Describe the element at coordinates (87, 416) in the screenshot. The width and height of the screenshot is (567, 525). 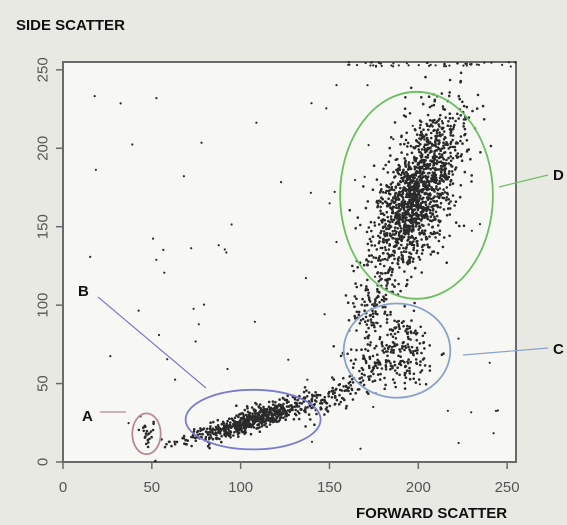
I see `gate-label-a: A` at that location.